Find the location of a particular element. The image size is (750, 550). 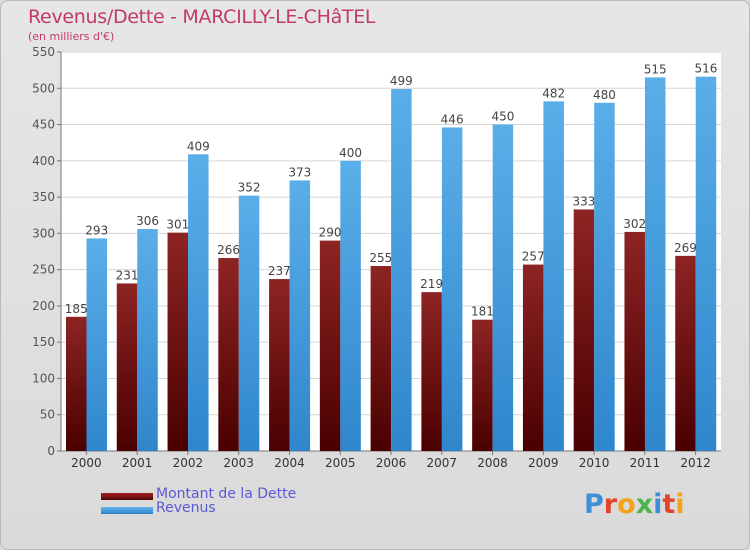

y-tick-label: 350 is located at coordinates (43, 197).